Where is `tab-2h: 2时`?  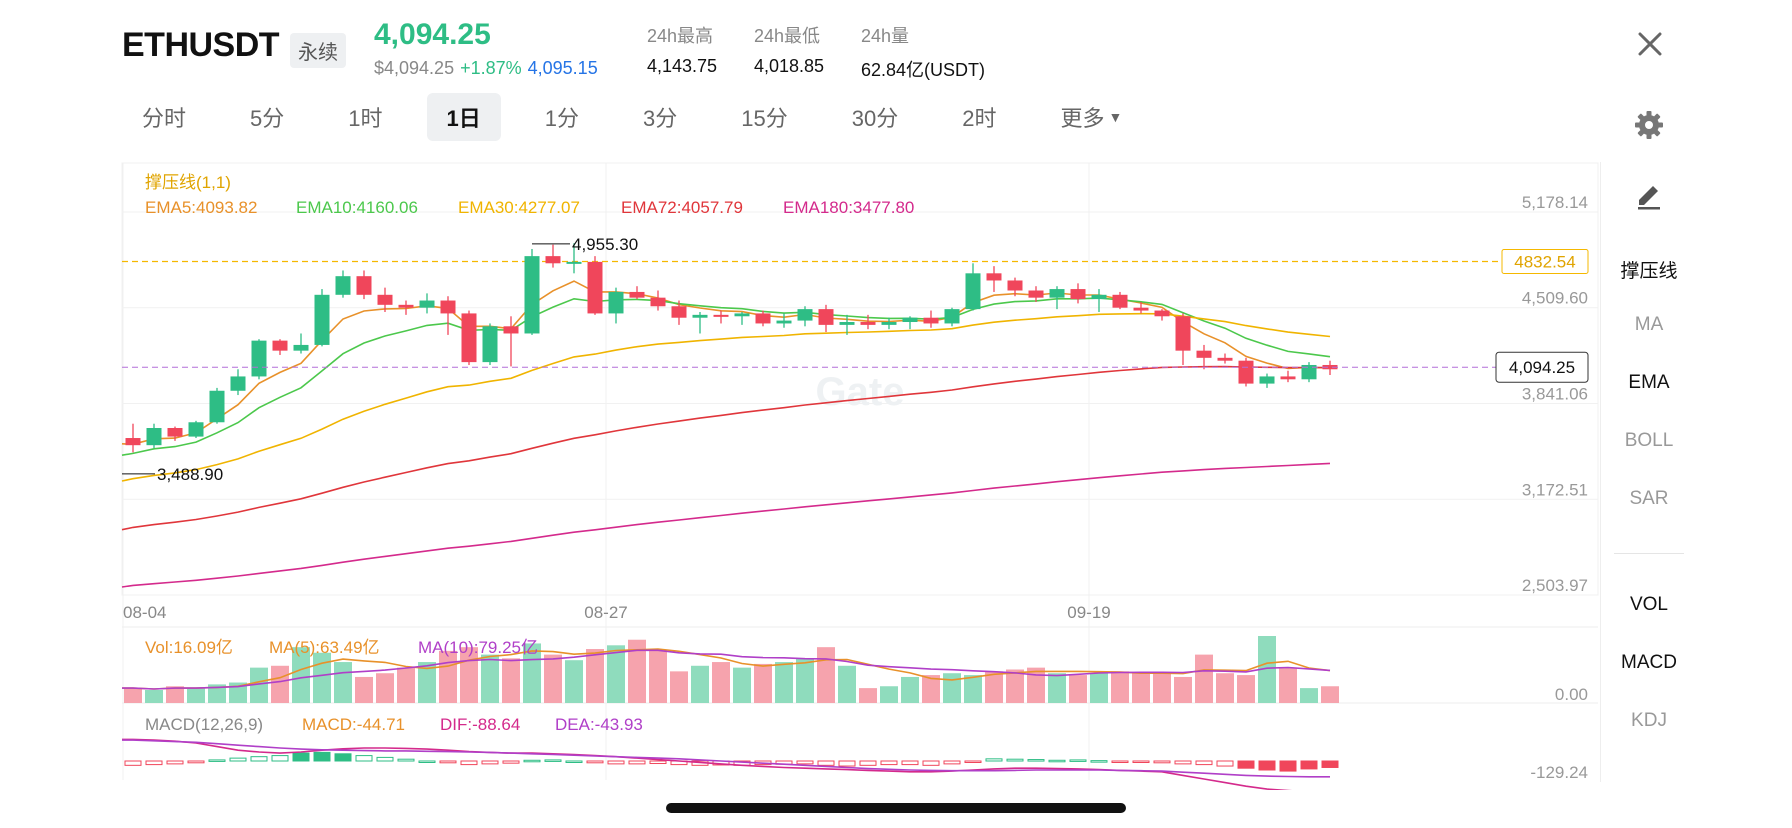
tab-2h: 2时 is located at coordinates (979, 118).